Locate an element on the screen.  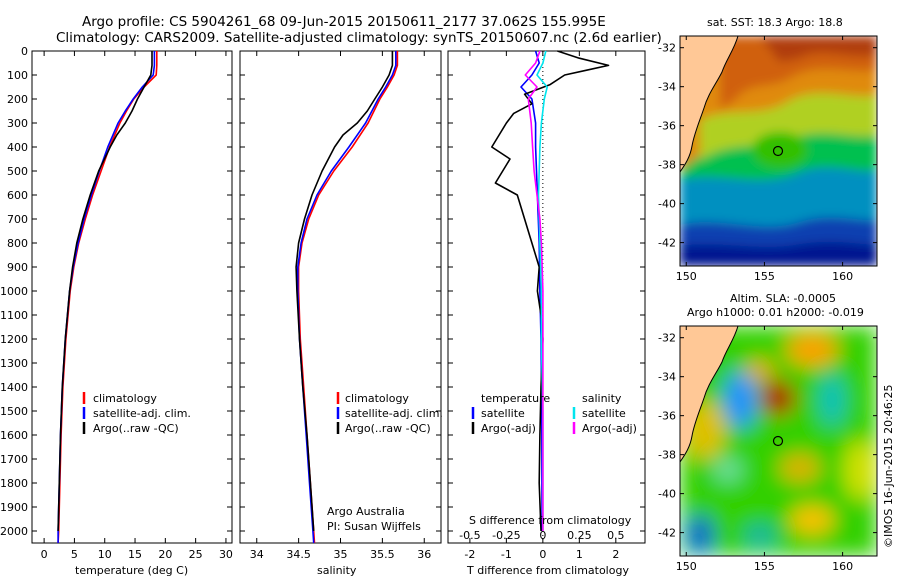
depth-tick-label: 1900 is located at coordinates (14, 507).